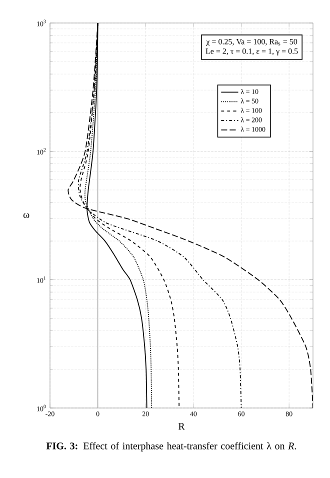 The height and width of the screenshot is (478, 330). Describe the element at coordinates (171, 447) in the screenshot. I see `text: FIG. 3: Effect of interphase heat-transfer coefficient λ on R.` at that location.